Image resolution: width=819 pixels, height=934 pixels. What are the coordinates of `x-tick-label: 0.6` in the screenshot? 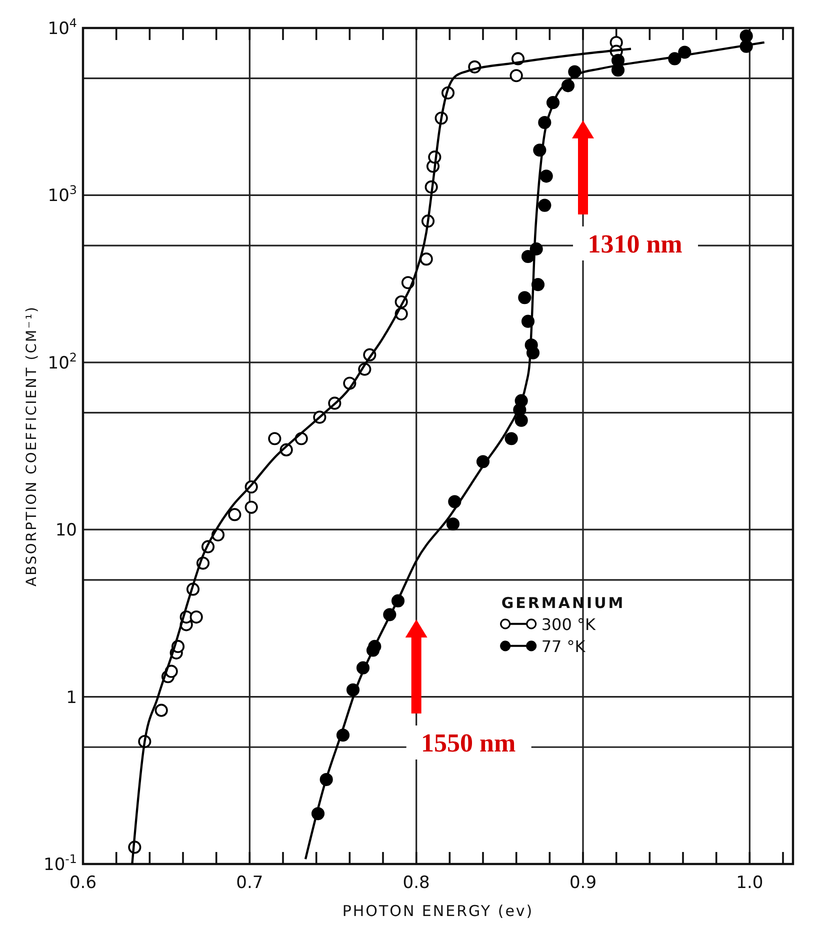 It's located at (83, 883).